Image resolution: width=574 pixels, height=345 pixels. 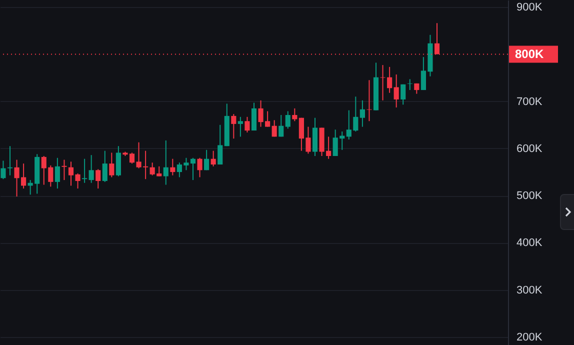 I want to click on y-tick-label: 200K, so click(x=529, y=337).